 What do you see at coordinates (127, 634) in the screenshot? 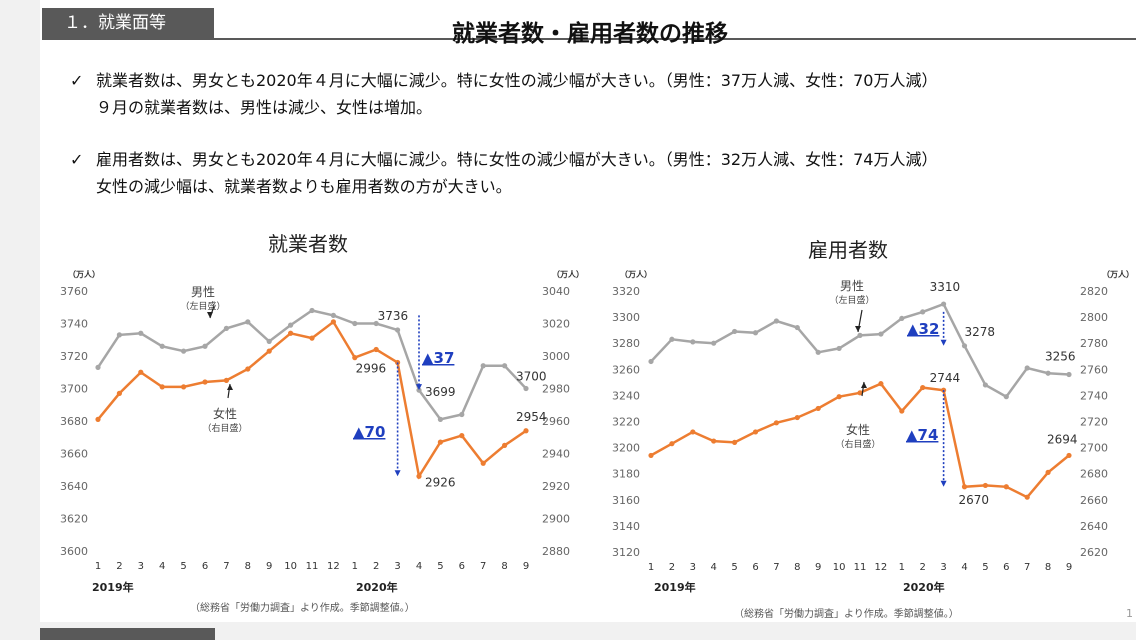
I see `next-slide-strip` at bounding box center [127, 634].